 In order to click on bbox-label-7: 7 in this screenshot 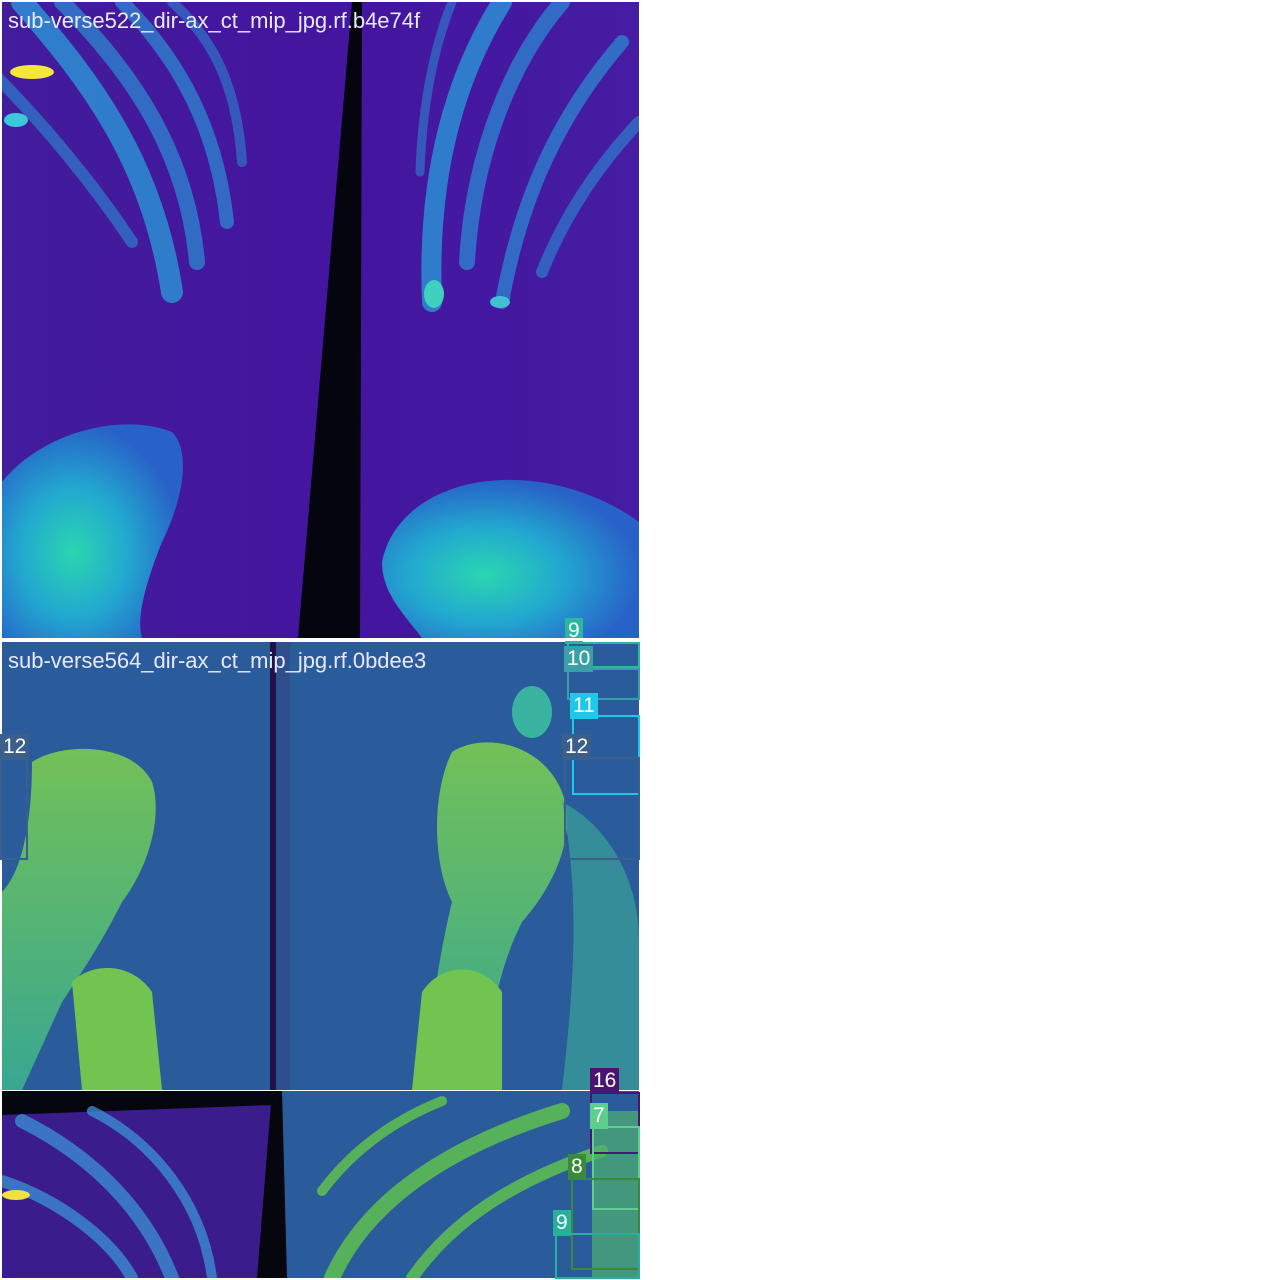, I will do `click(599, 1116)`.